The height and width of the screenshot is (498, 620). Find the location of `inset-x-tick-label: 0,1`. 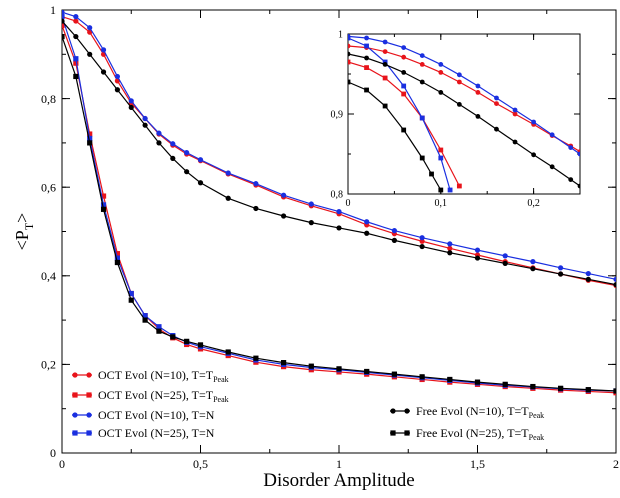

inset-x-tick-label: 0,1 is located at coordinates (441, 203).